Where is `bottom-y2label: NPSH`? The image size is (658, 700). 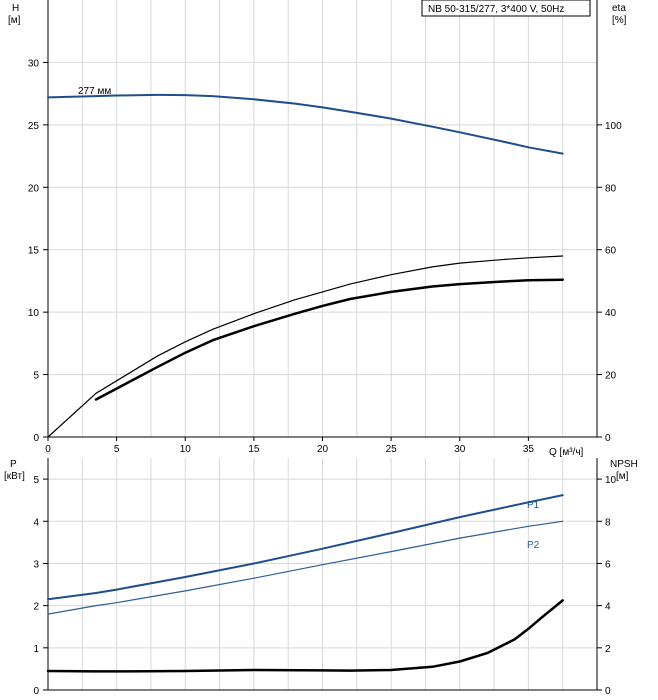
bottom-y2label: NPSH is located at coordinates (624, 464).